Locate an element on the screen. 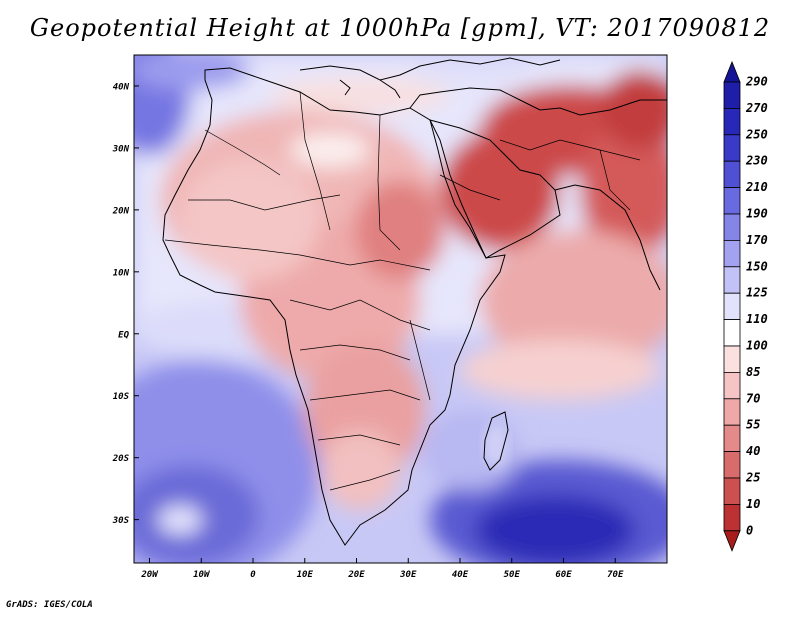 Image resolution: width=800 pixels, height=618 pixels. lon-tick-label: 50E is located at coordinates (512, 575).